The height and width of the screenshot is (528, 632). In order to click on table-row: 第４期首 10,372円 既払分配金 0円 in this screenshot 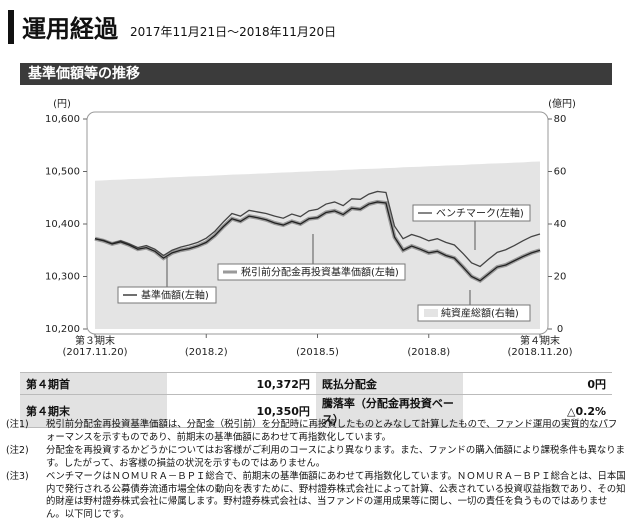, I will do `click(316, 383)`.